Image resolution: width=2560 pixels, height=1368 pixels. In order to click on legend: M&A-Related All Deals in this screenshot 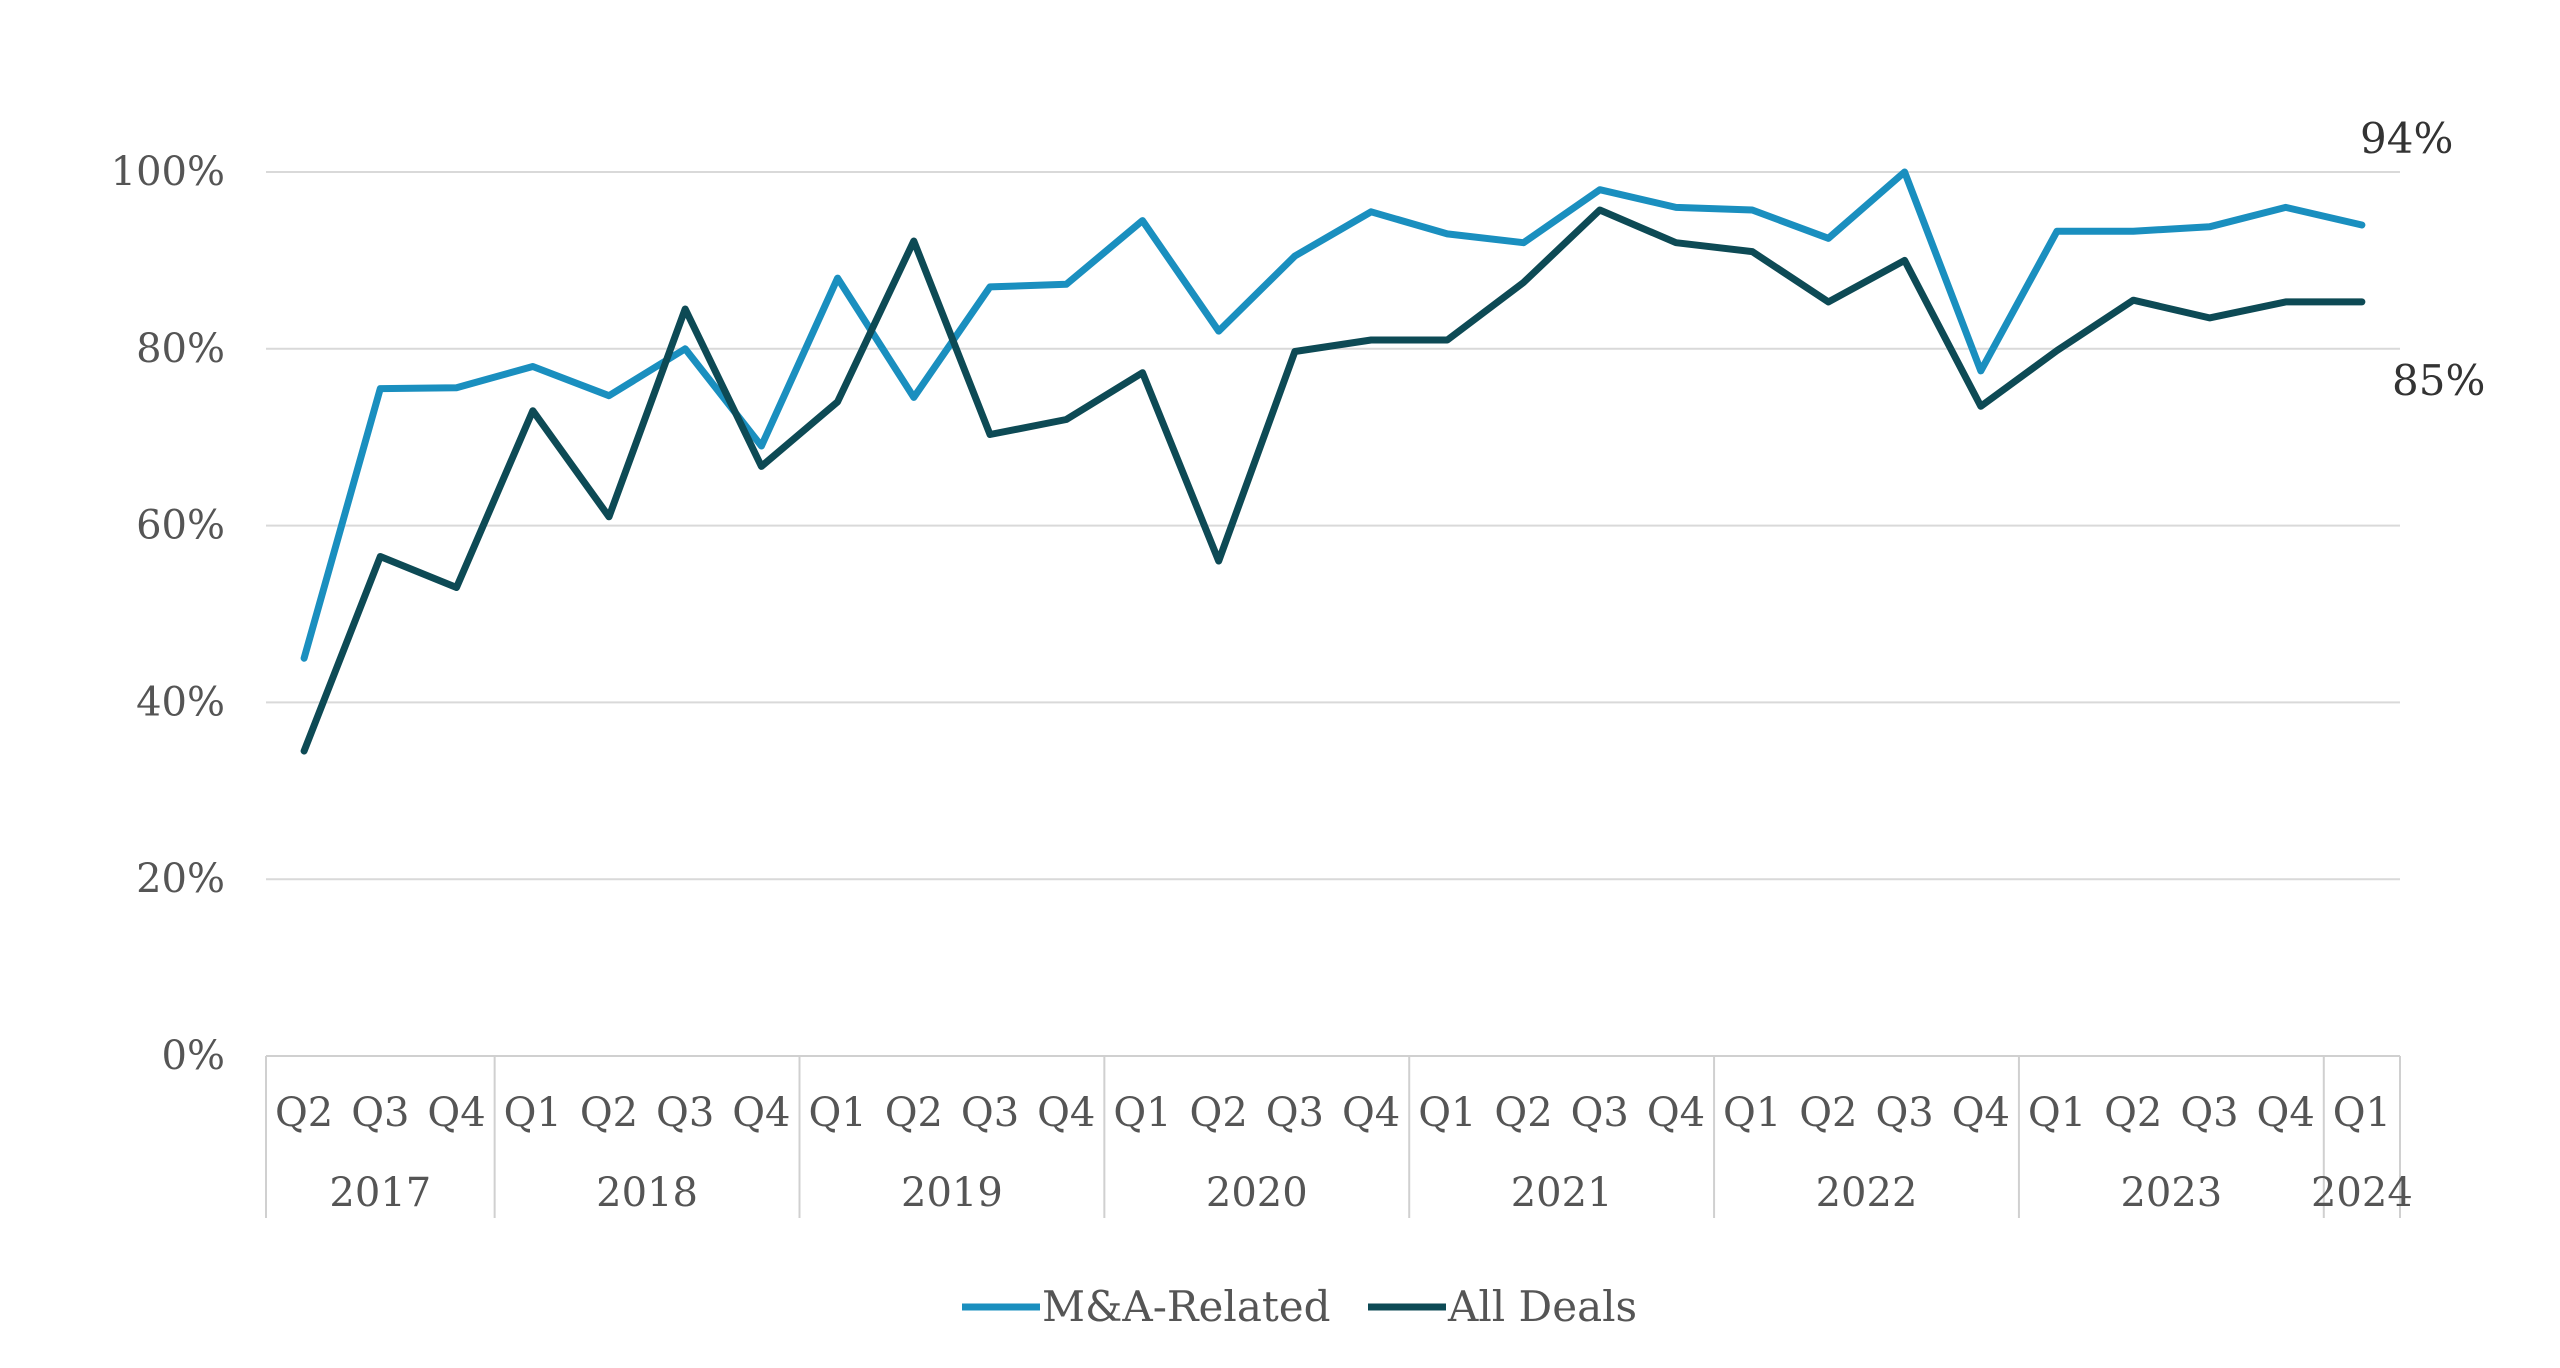, I will do `click(1299, 1306)`.